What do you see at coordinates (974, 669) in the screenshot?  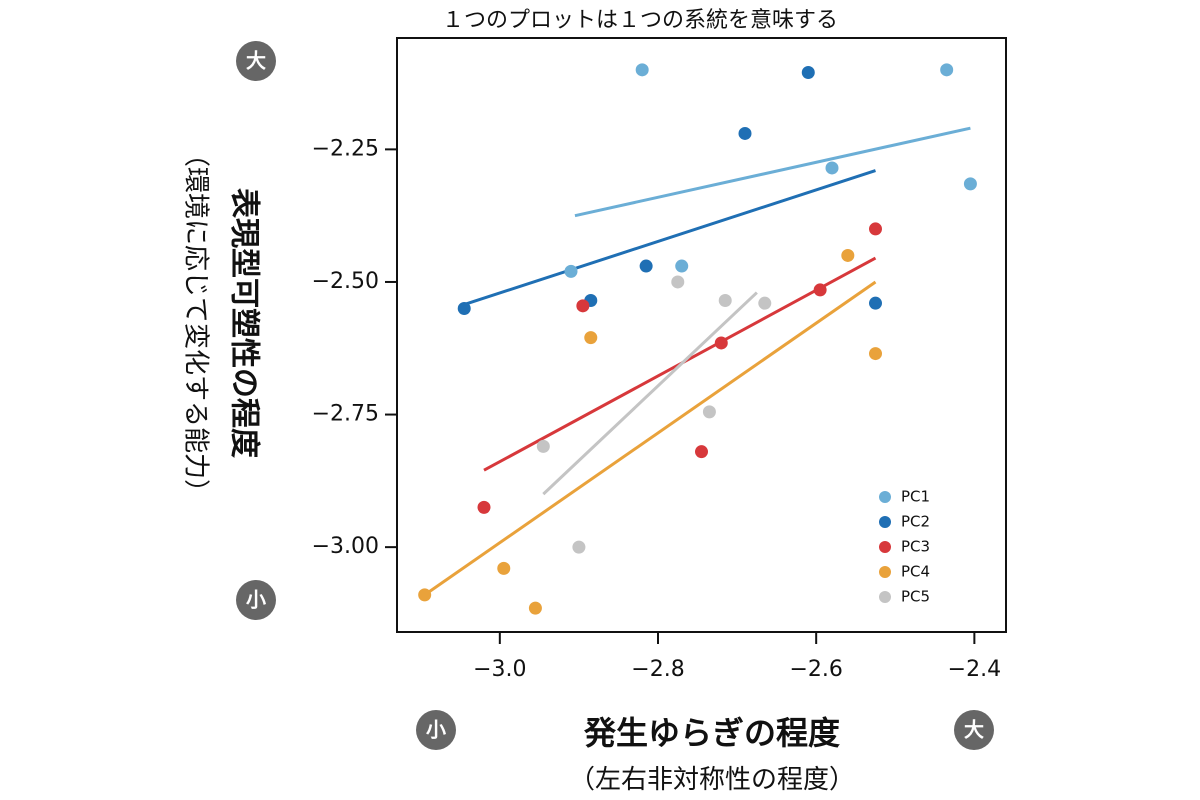 I see `x-tick-label: −2.4` at bounding box center [974, 669].